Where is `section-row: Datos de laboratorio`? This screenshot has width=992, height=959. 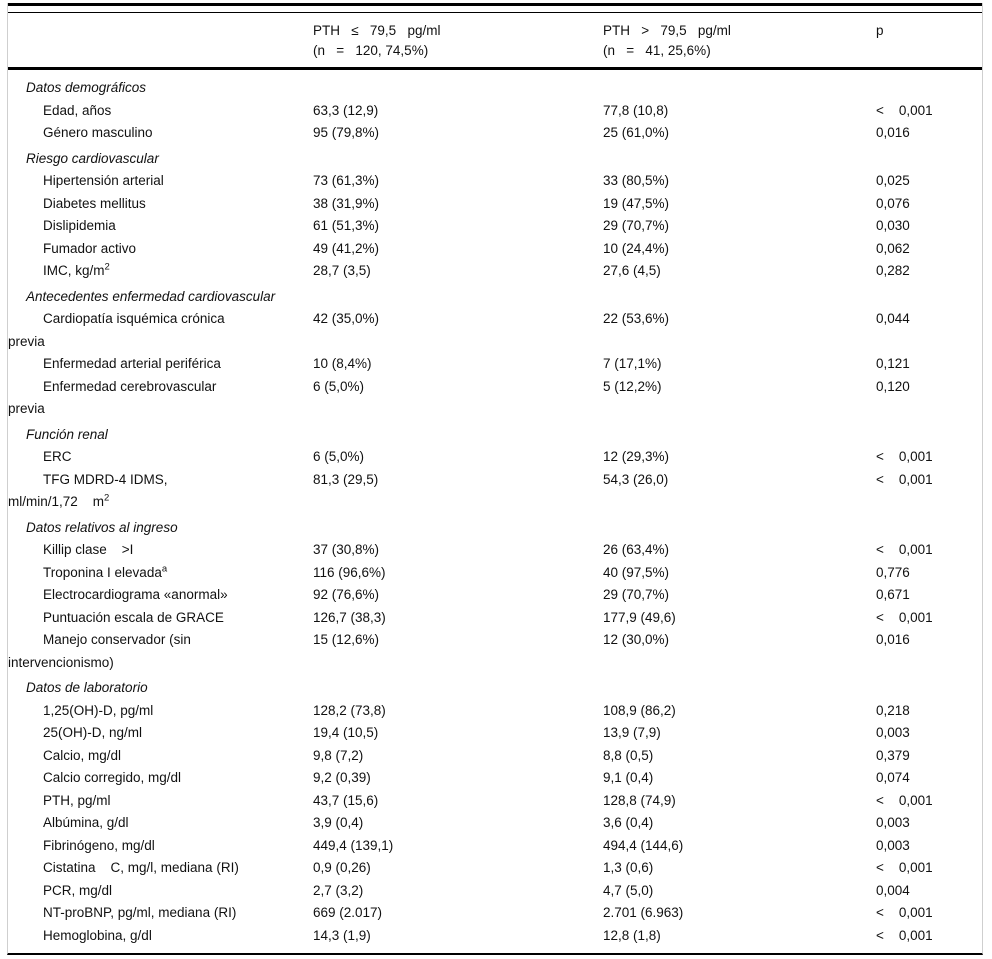
section-row: Datos de laboratorio is located at coordinates (495, 688).